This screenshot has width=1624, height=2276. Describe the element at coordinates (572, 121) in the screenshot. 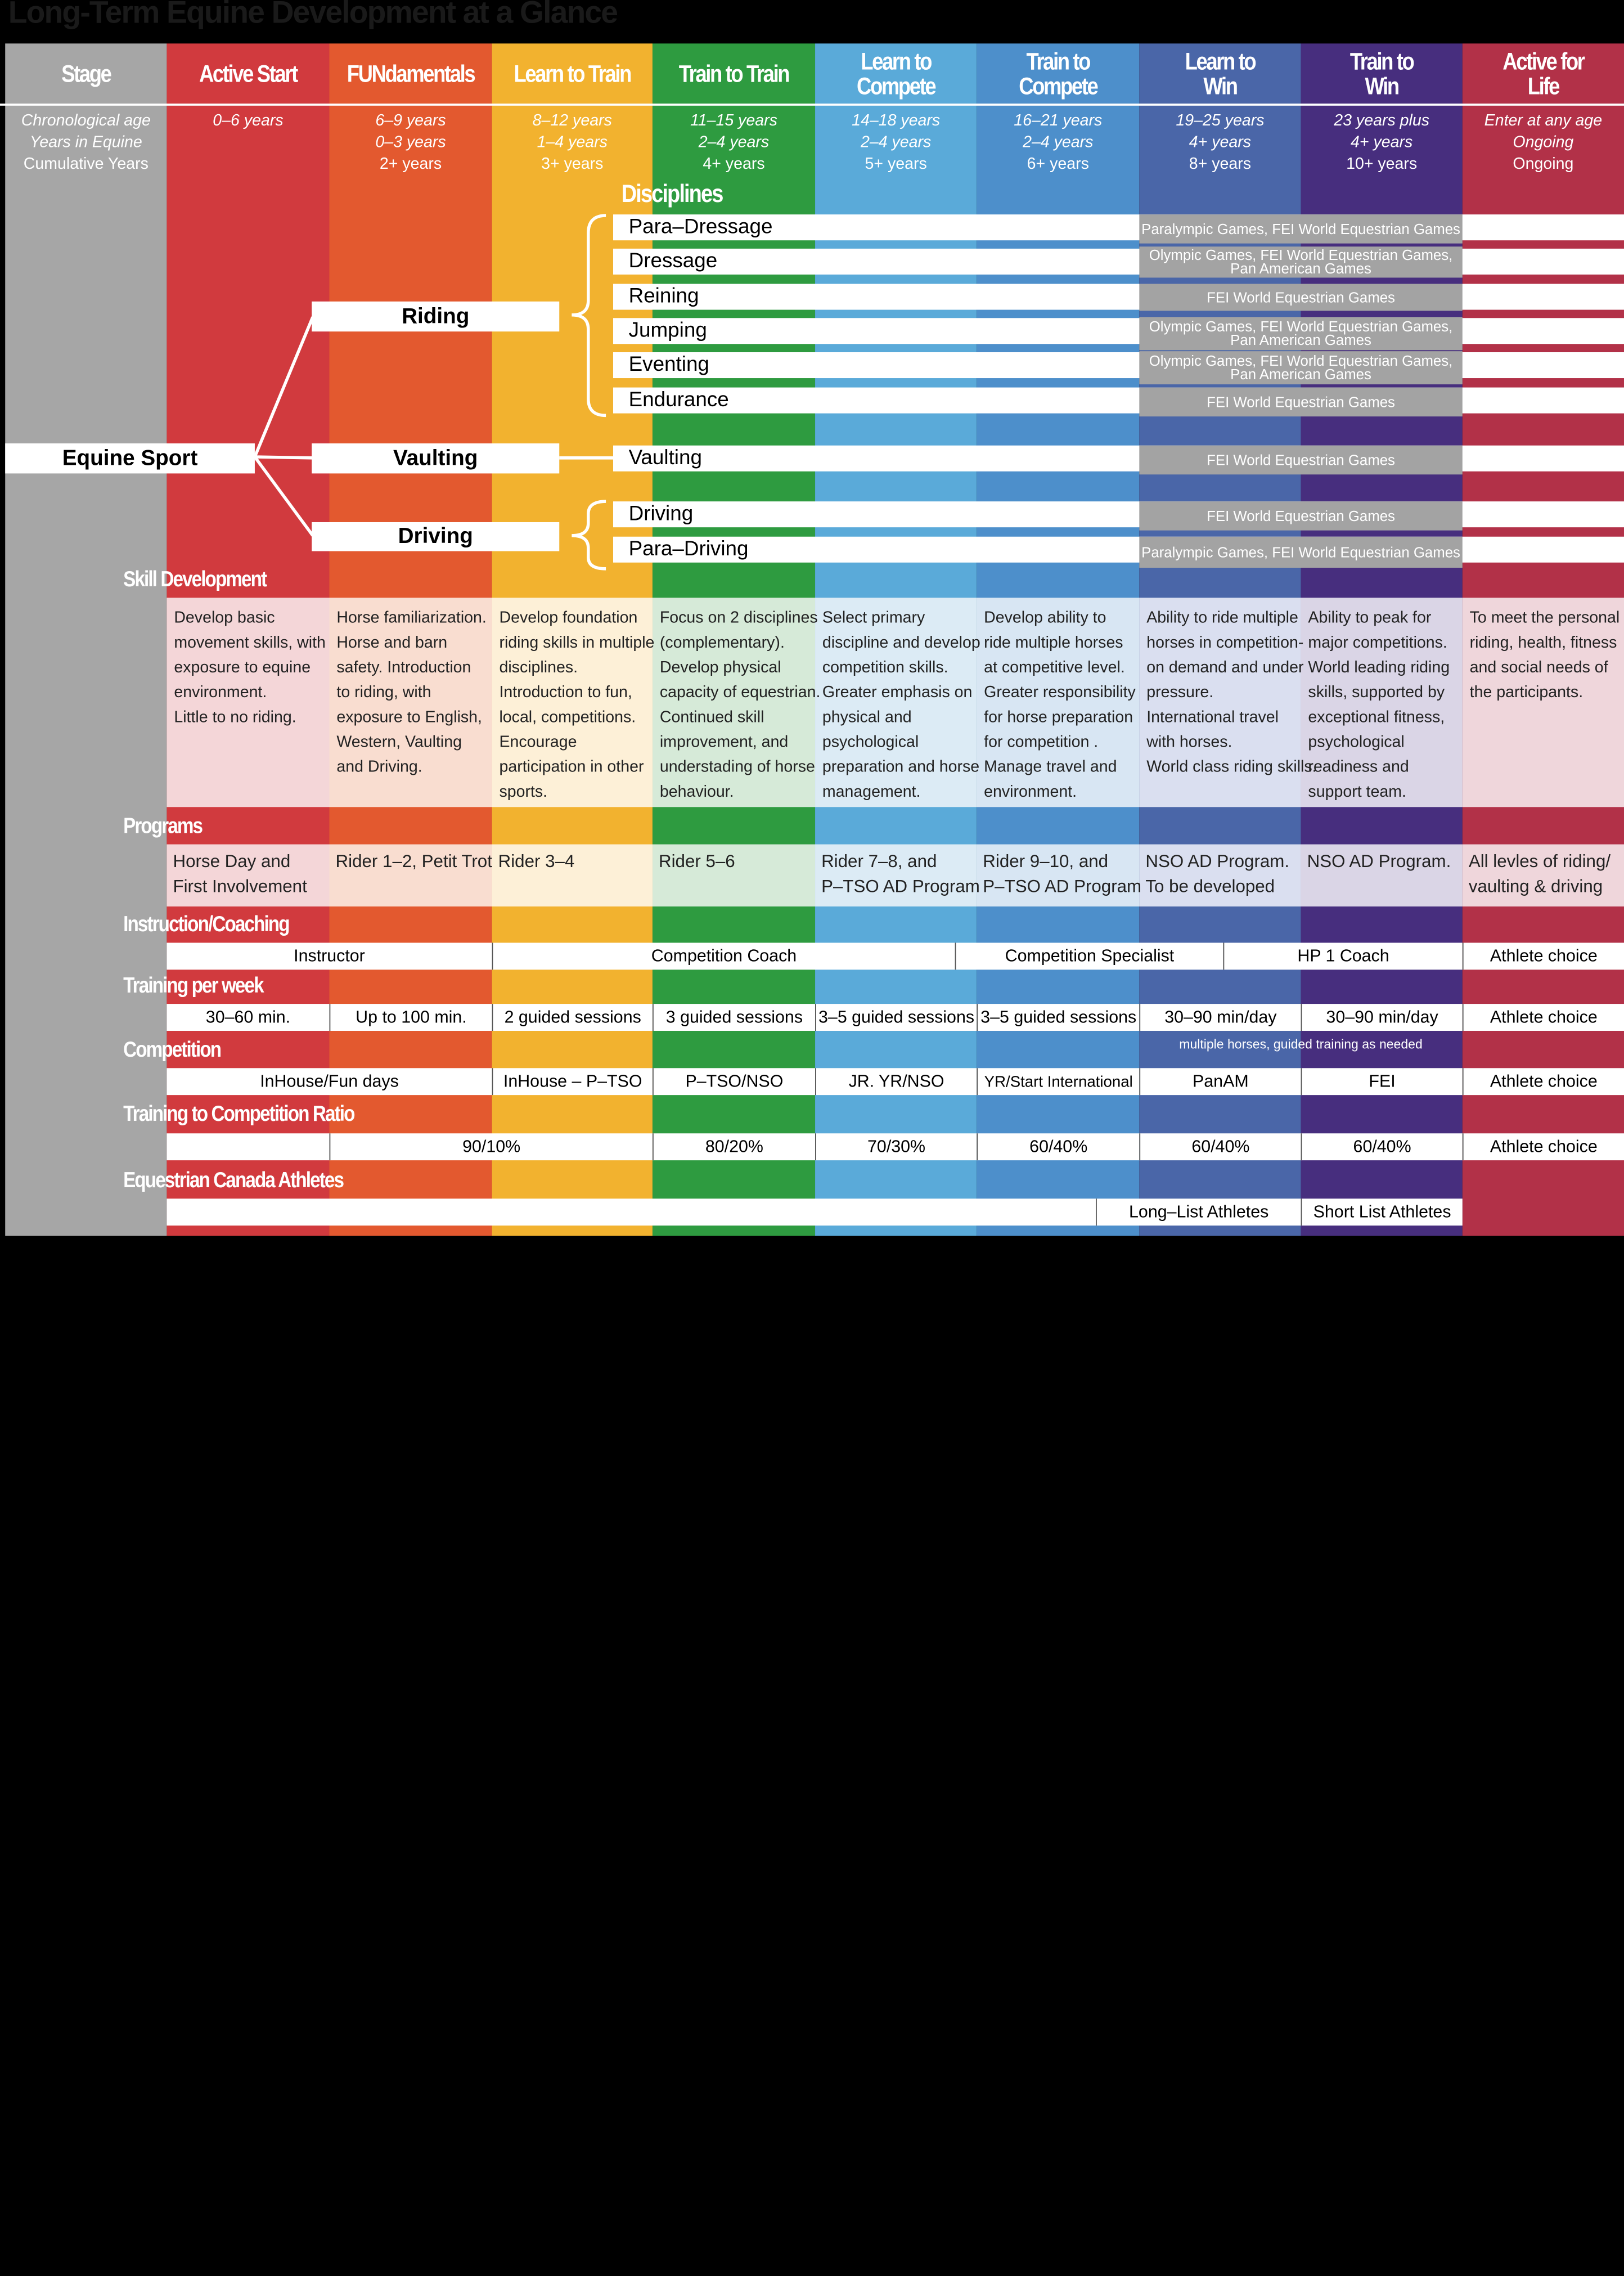

I see `stage-age: 8–12 years` at that location.